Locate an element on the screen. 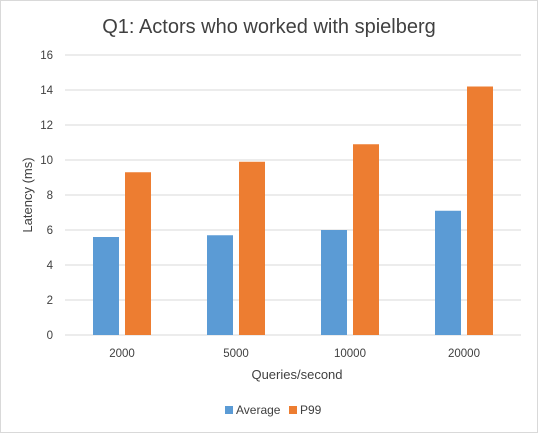  x-axis-ticks: 2000 5000 10000 20000 is located at coordinates (294, 354).